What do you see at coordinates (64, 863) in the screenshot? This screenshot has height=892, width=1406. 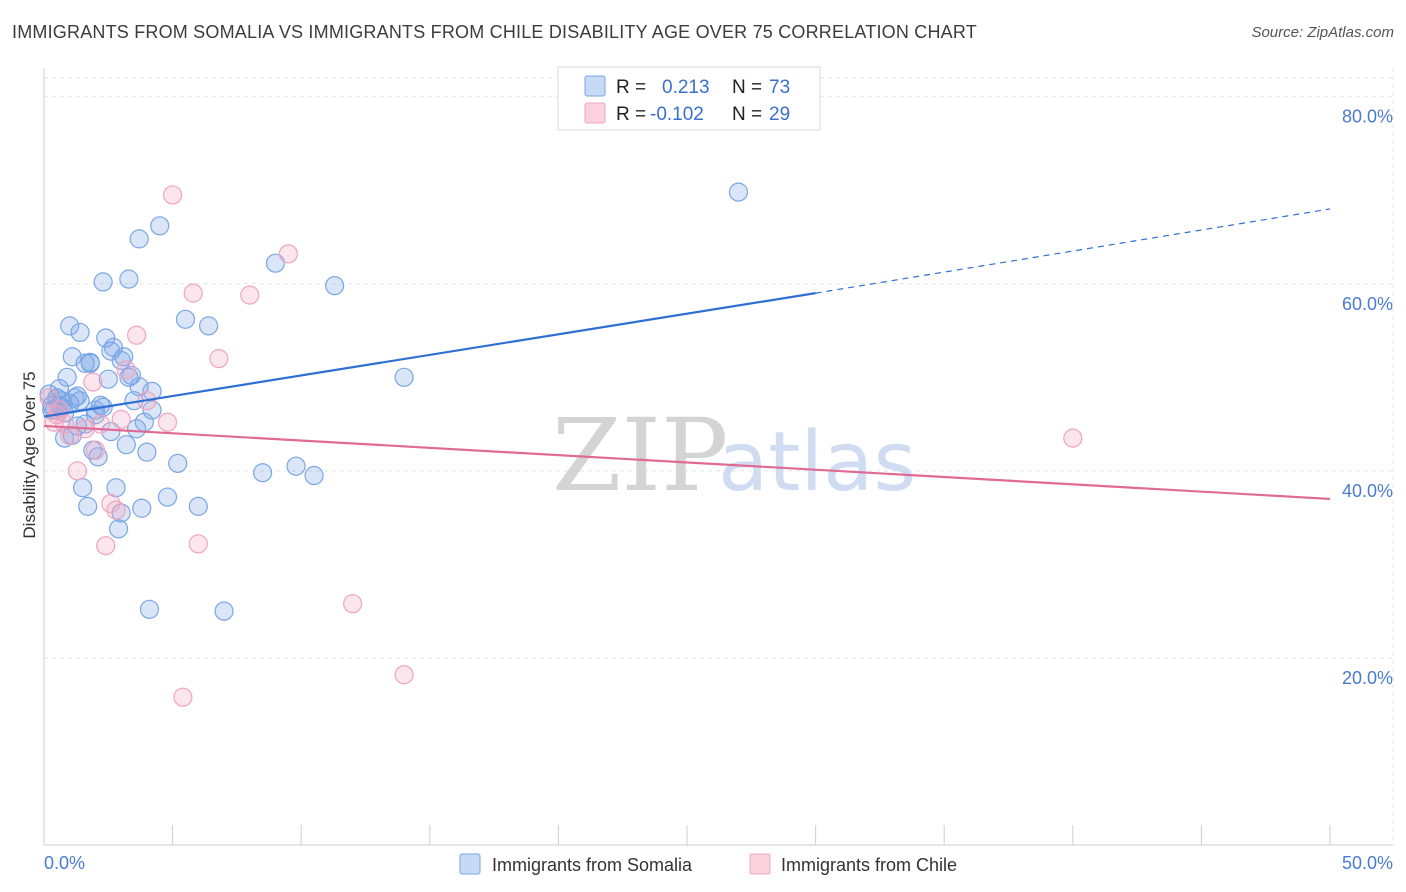 I see `x-tick-min: 0.0%` at bounding box center [64, 863].